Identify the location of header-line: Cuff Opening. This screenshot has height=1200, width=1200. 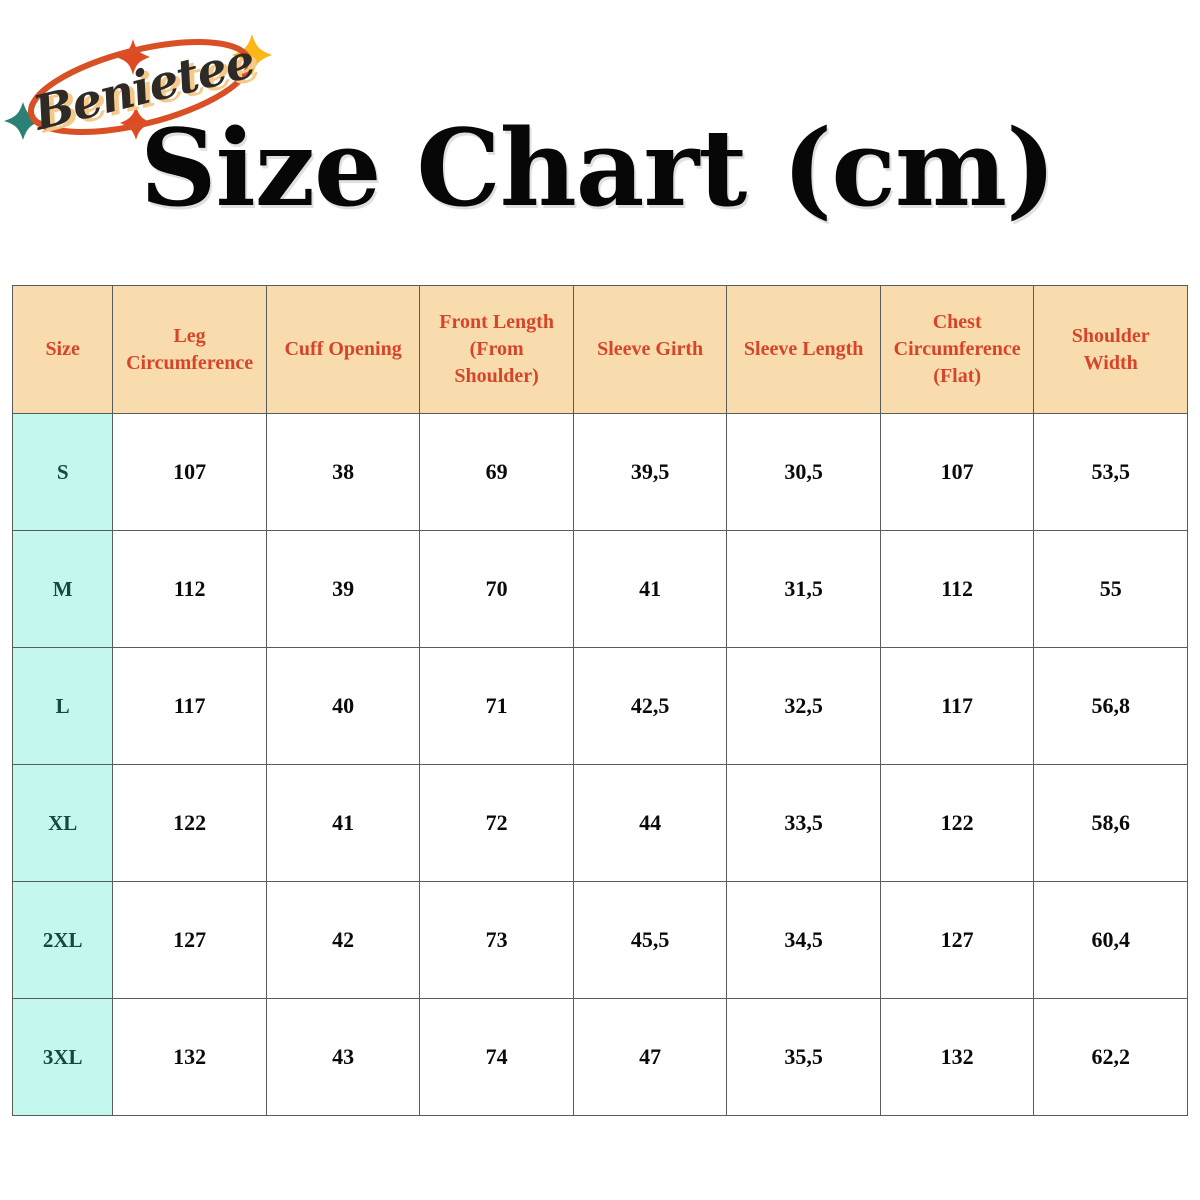
(343, 349).